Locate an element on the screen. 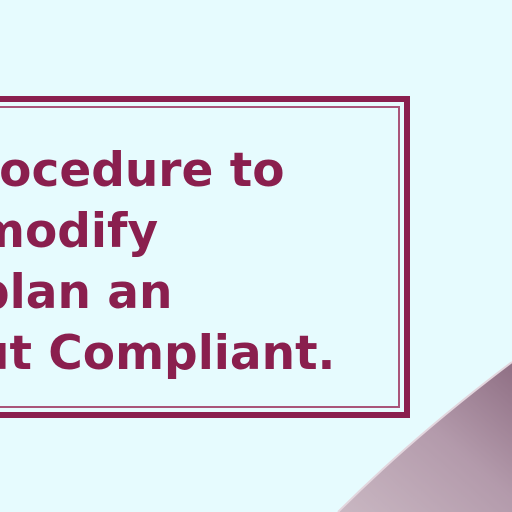  slide-text-line-1: rocedure to is located at coordinates (142, 170).